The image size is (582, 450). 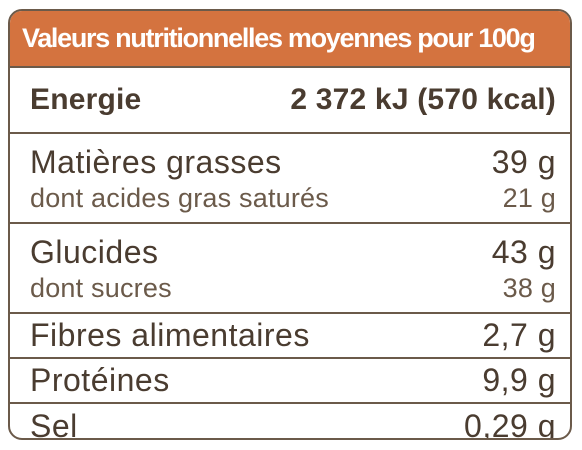 I want to click on energy-row: Energie 2 372 kJ (570 kcal), so click(x=290, y=101).